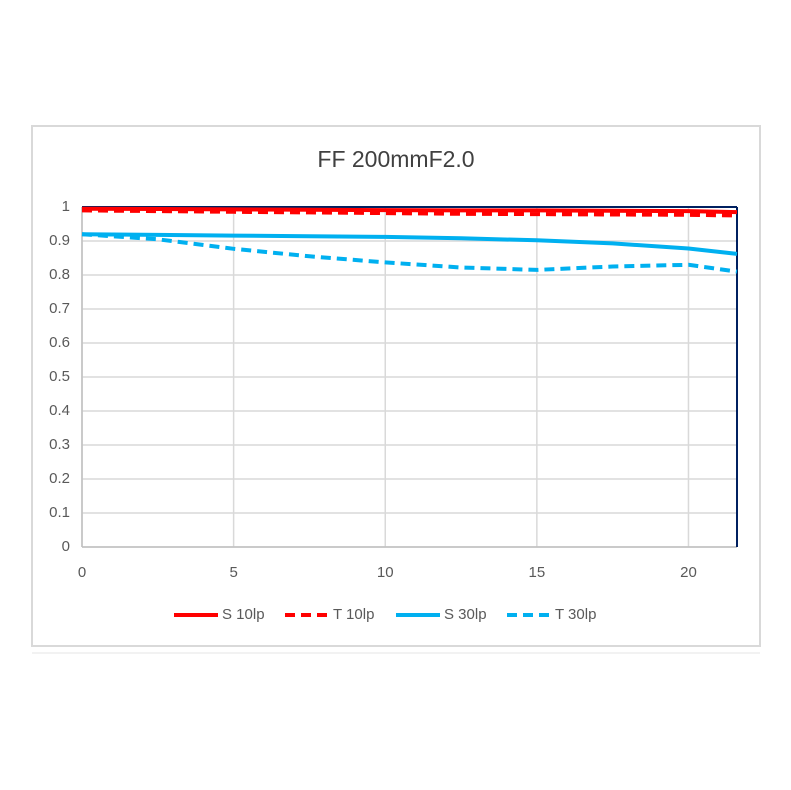 This screenshot has width=791, height=790. What do you see at coordinates (59, 274) in the screenshot?
I see `y-tick-label: 0.8` at bounding box center [59, 274].